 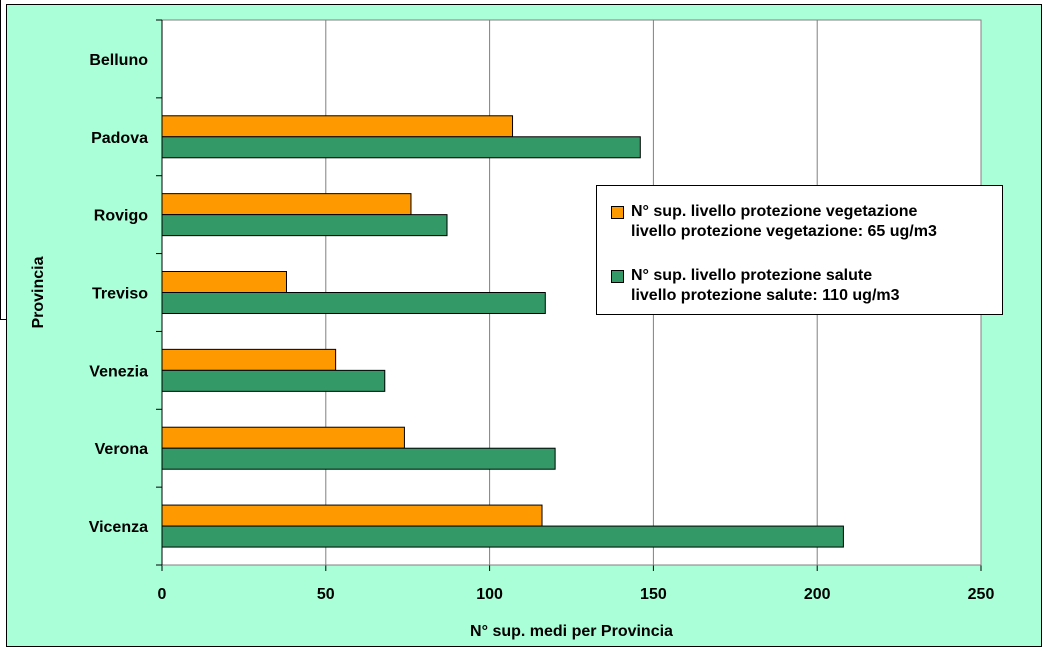 What do you see at coordinates (120, 294) in the screenshot?
I see `y-tick-label: Treviso` at bounding box center [120, 294].